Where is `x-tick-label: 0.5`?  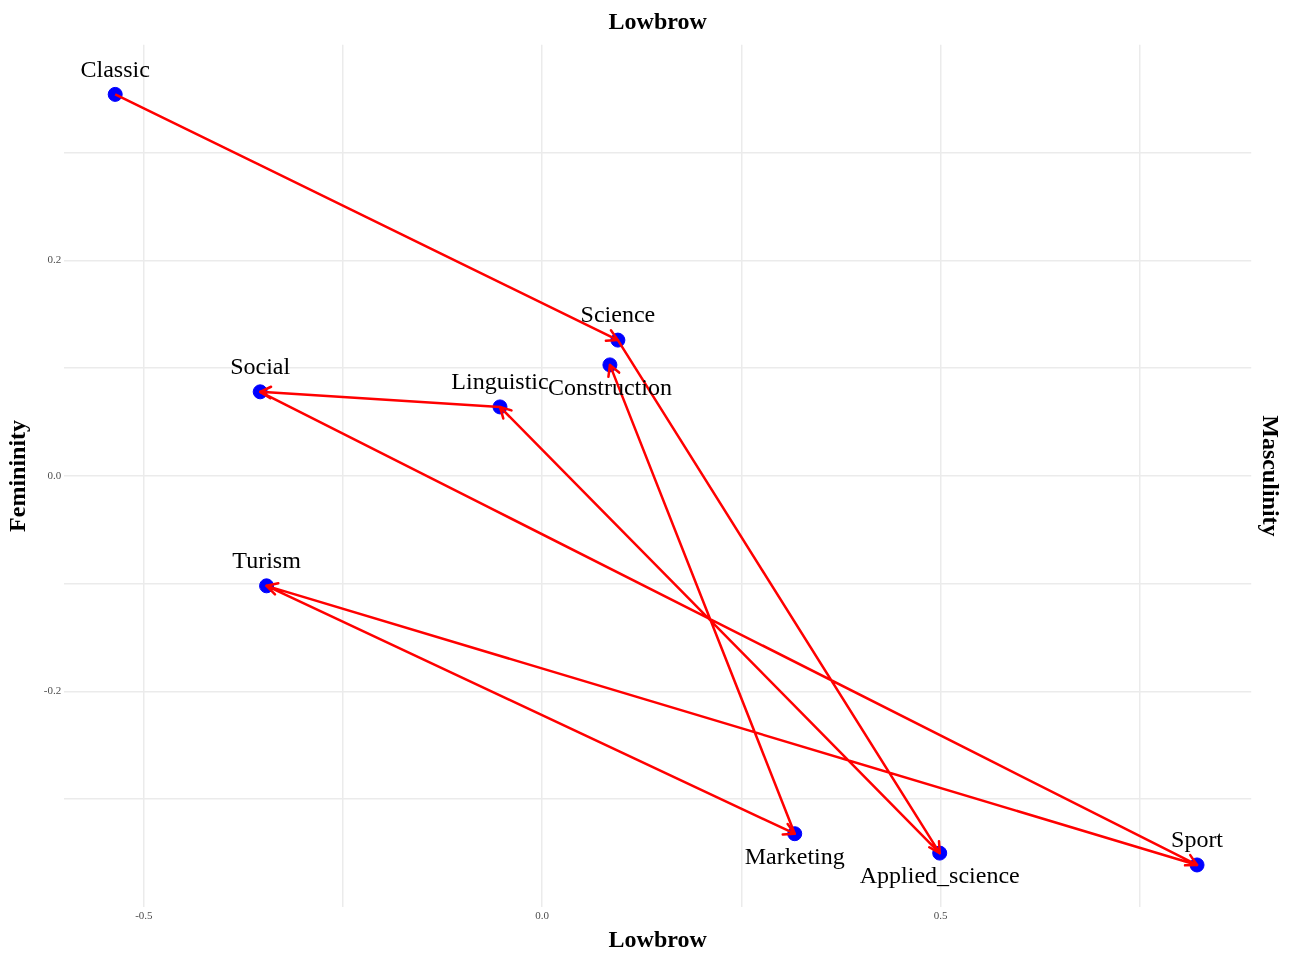
x-tick-label: 0.5 is located at coordinates (940, 915).